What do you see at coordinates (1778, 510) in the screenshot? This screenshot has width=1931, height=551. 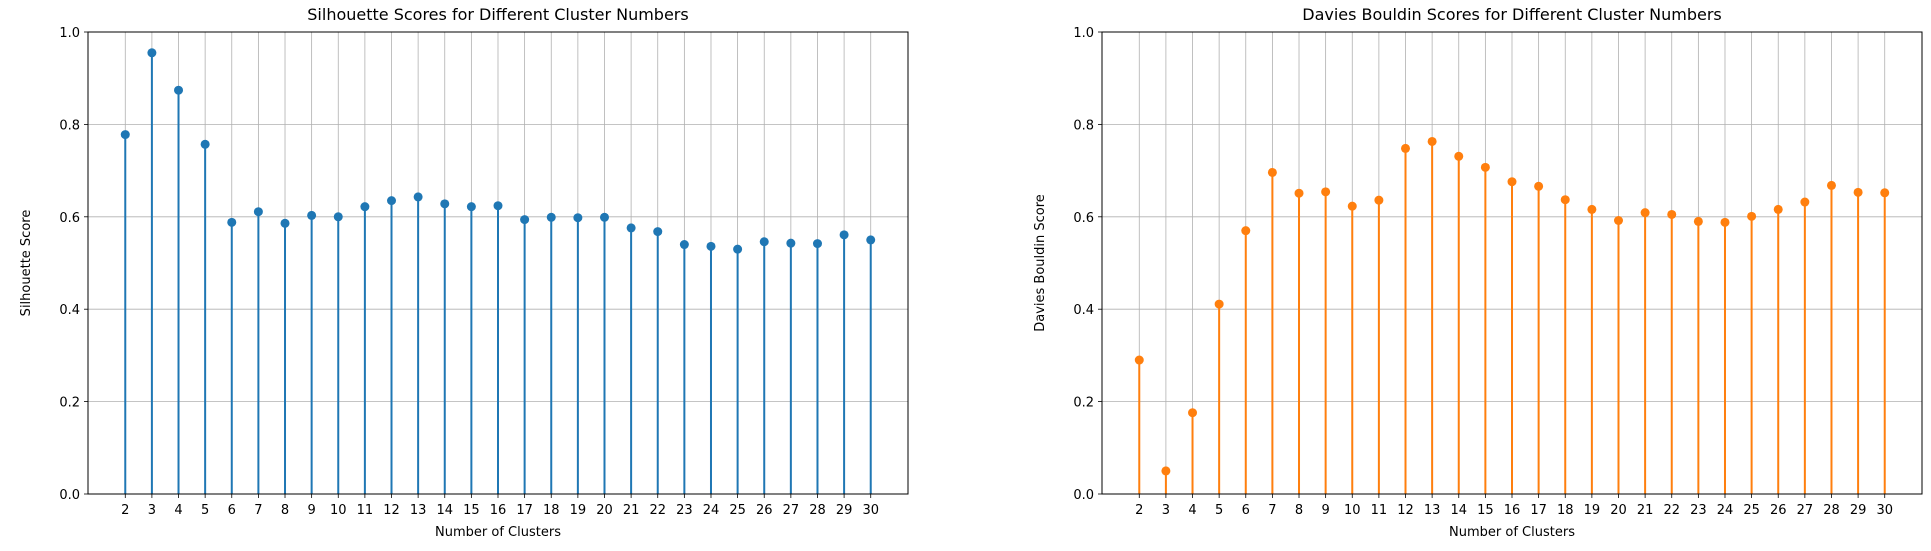 I see `x-tick-label: 26` at bounding box center [1778, 510].